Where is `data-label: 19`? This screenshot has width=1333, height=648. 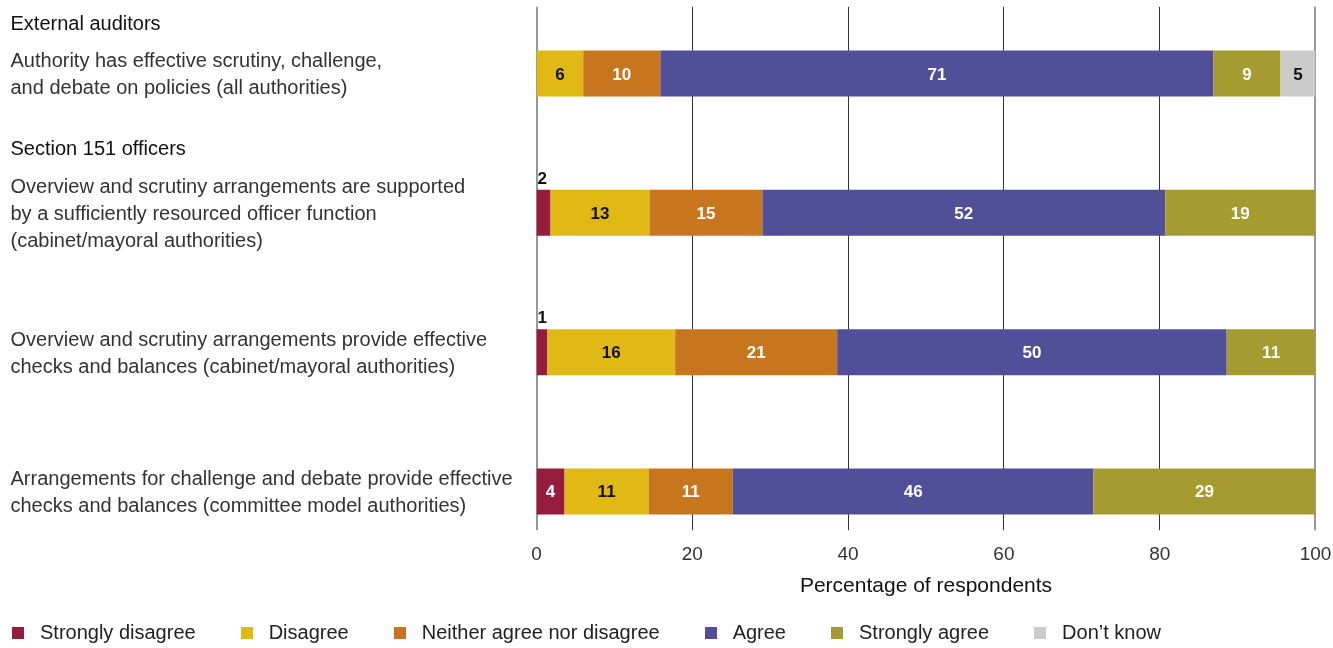 data-label: 19 is located at coordinates (1240, 213).